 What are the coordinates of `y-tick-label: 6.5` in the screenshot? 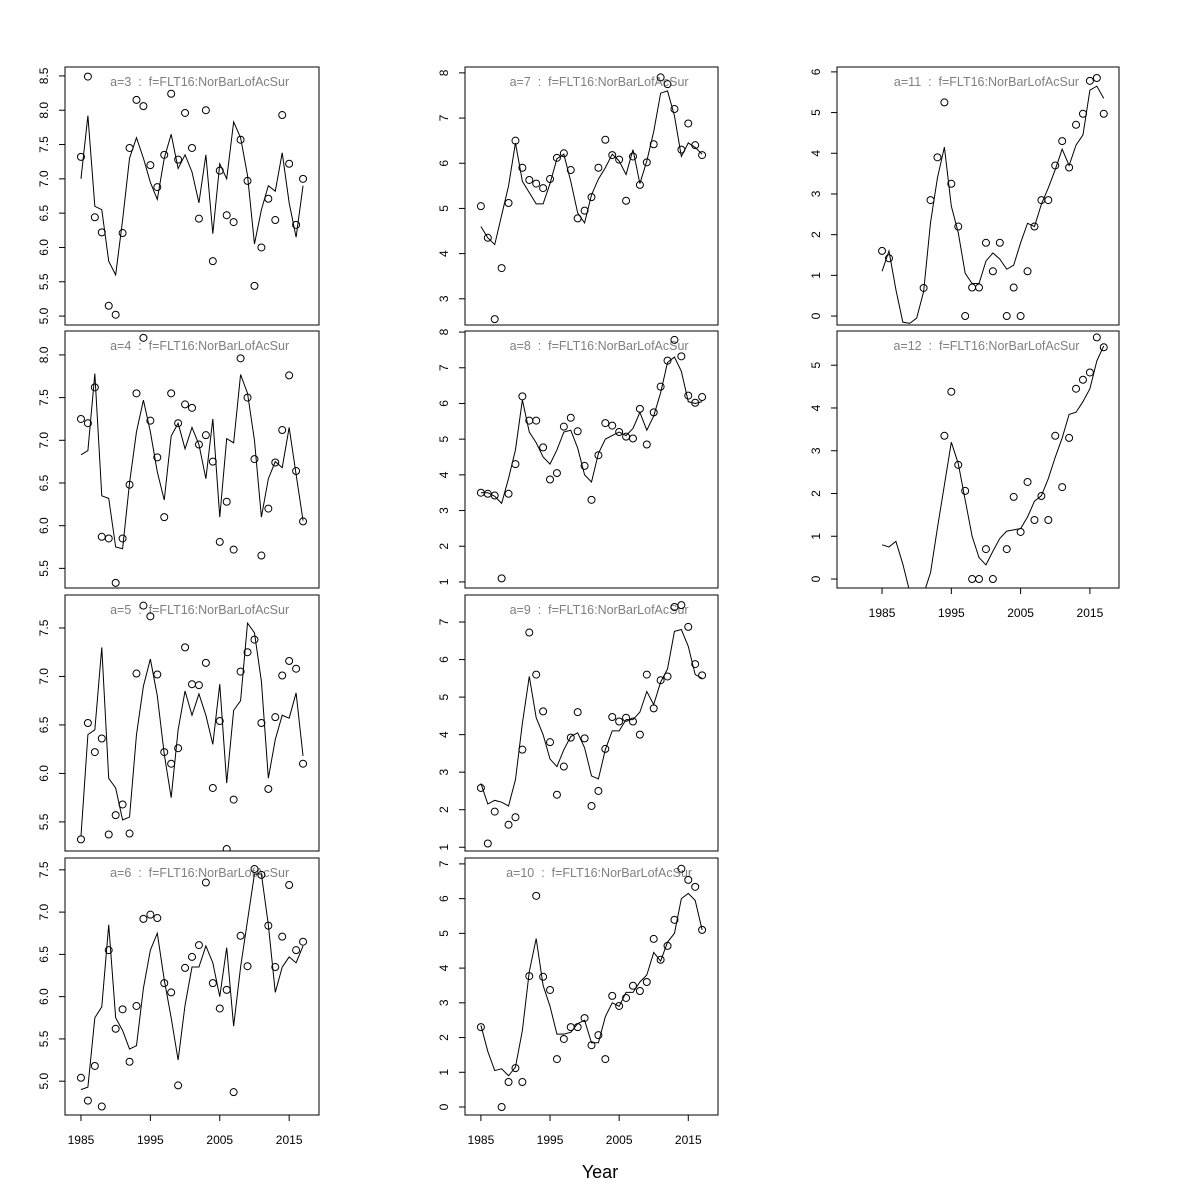 It's located at (44, 724).